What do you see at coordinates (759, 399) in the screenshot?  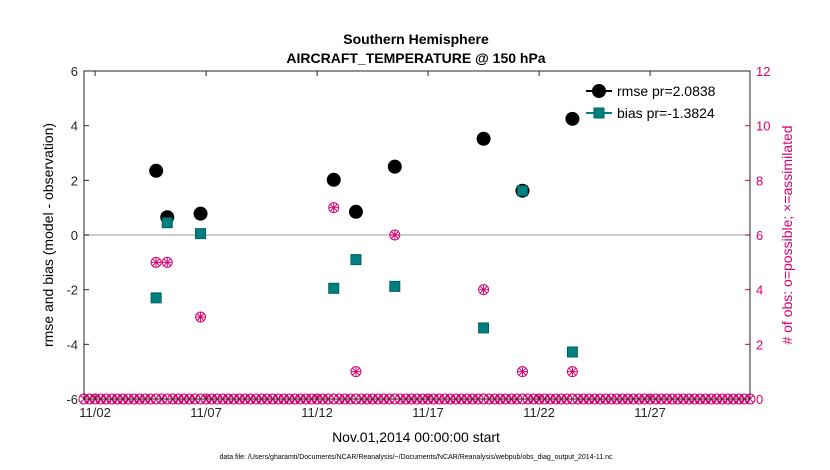 I see `y2-tick-label: 0` at bounding box center [759, 399].